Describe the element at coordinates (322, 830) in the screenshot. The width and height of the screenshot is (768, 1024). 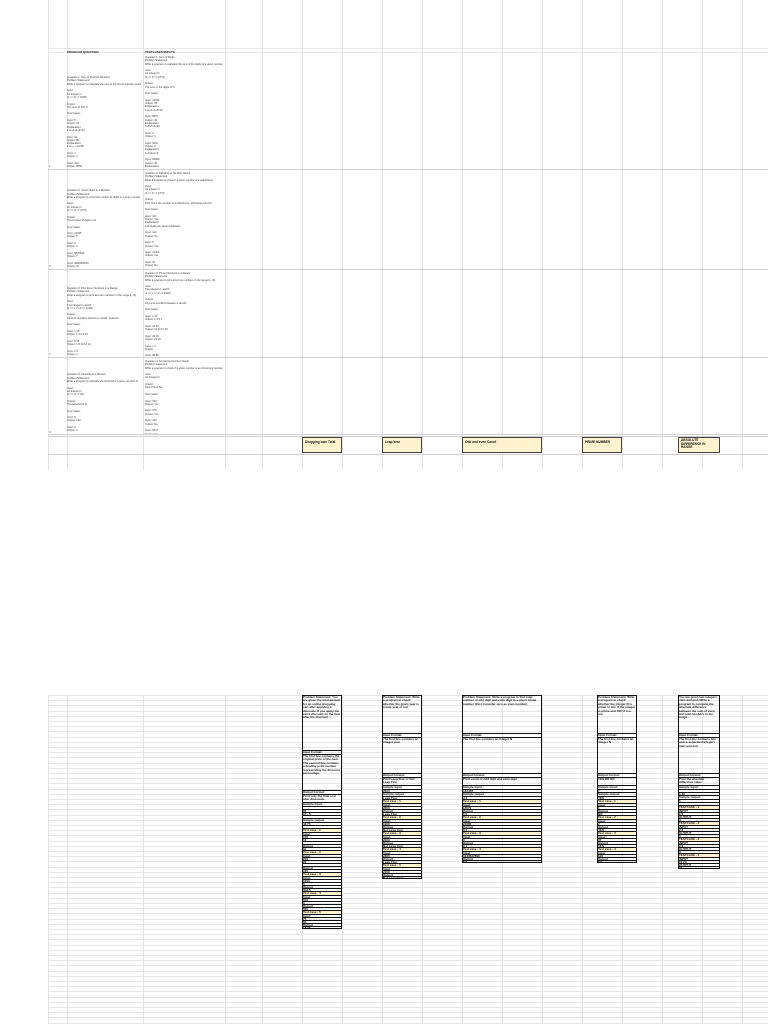
I see `testcase-header-cell: Test case - 1` at that location.